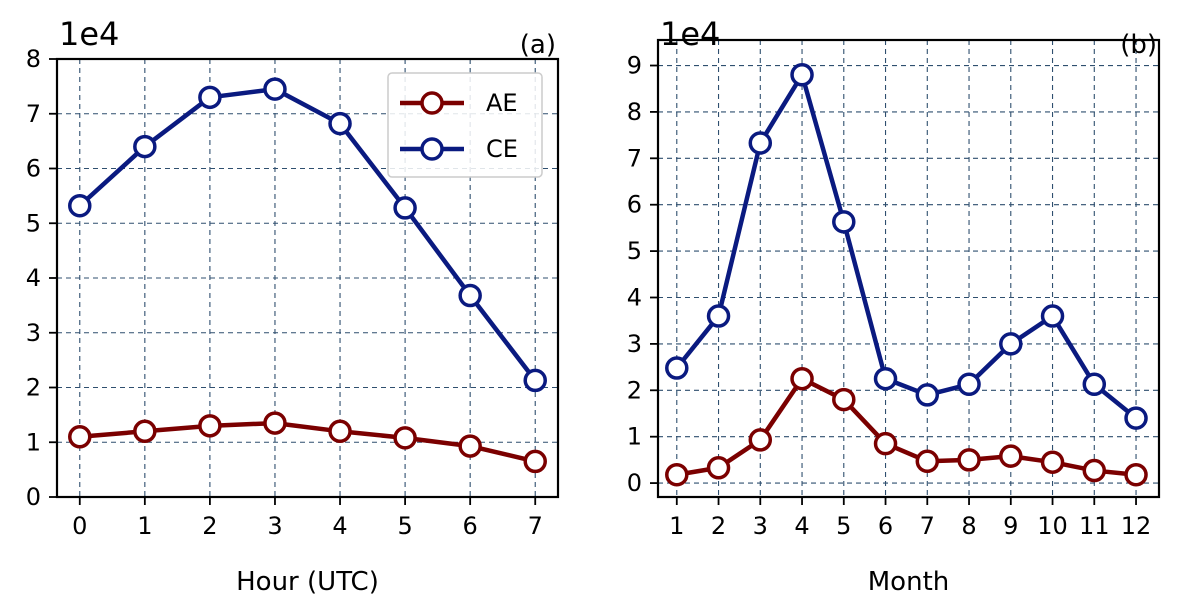 The width and height of the screenshot is (1180, 616). Describe the element at coordinates (1136, 526) in the screenshot. I see `x-tick-label: 12` at that location.